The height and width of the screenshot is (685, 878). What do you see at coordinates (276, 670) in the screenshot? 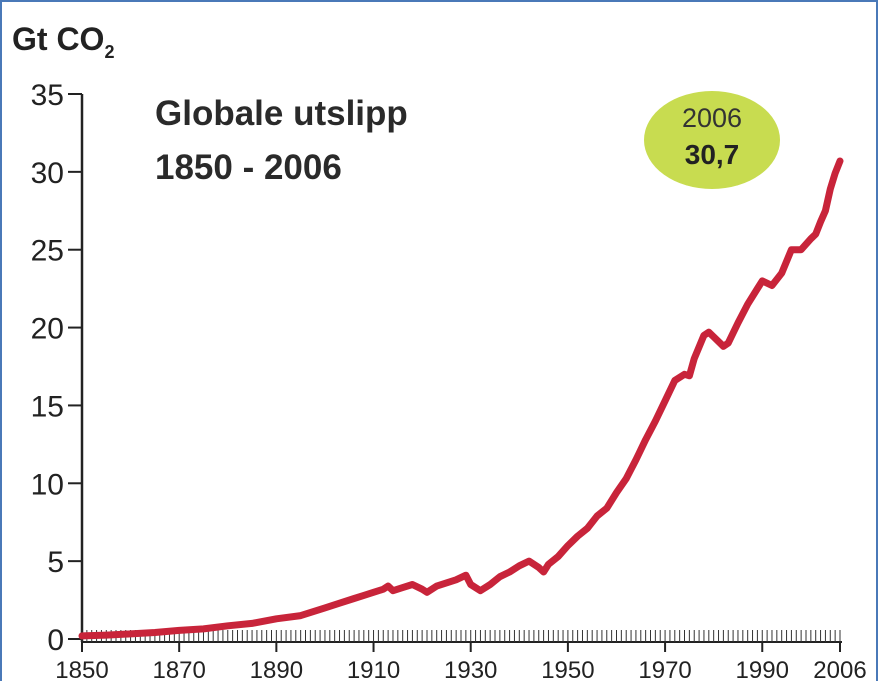
I see `x-tick-label: 1890` at bounding box center [276, 670].